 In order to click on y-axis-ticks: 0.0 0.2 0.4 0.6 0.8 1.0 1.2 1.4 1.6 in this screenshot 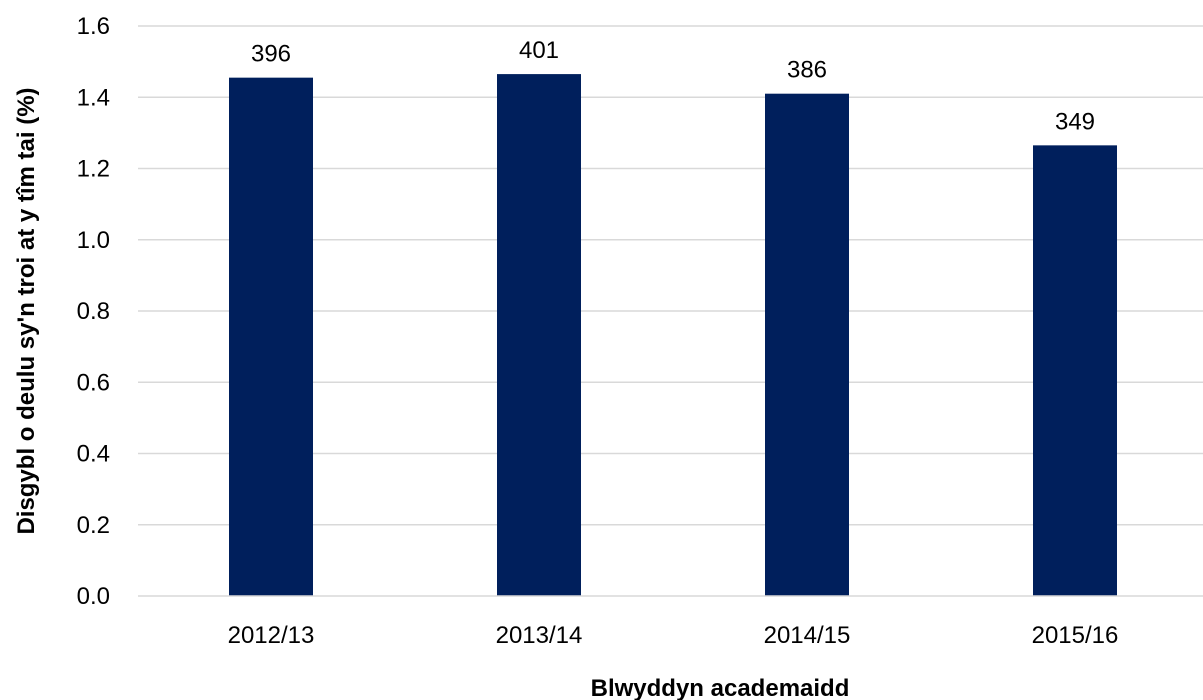, I will do `click(93, 311)`.